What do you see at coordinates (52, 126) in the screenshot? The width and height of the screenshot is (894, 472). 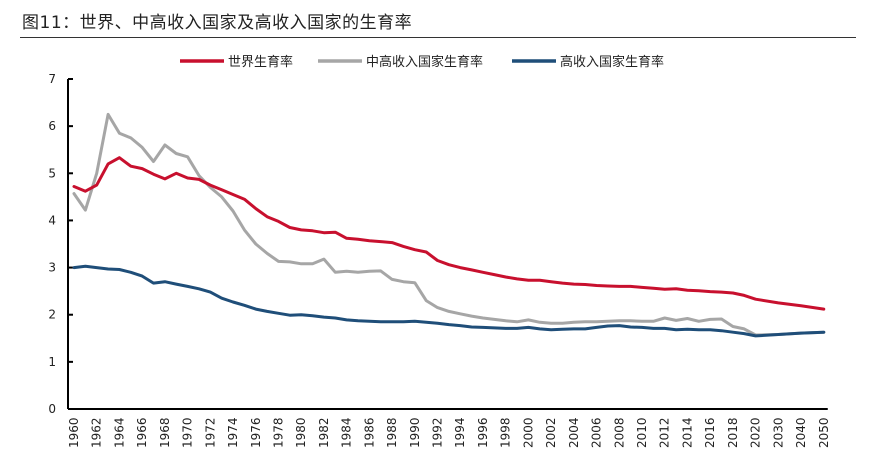 I see `y-tick-label: 6` at bounding box center [52, 126].